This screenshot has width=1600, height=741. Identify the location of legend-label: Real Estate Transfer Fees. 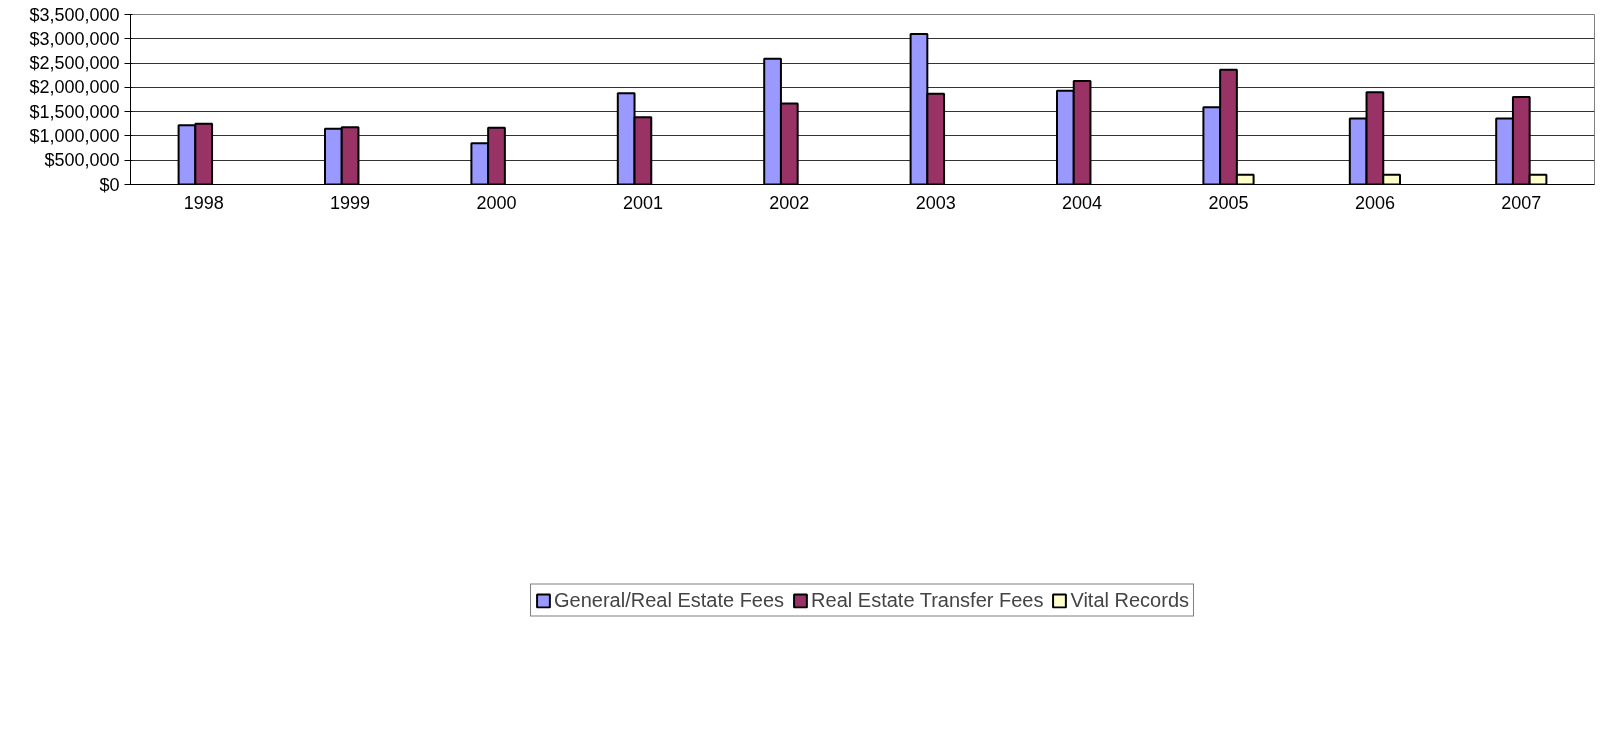
(927, 600).